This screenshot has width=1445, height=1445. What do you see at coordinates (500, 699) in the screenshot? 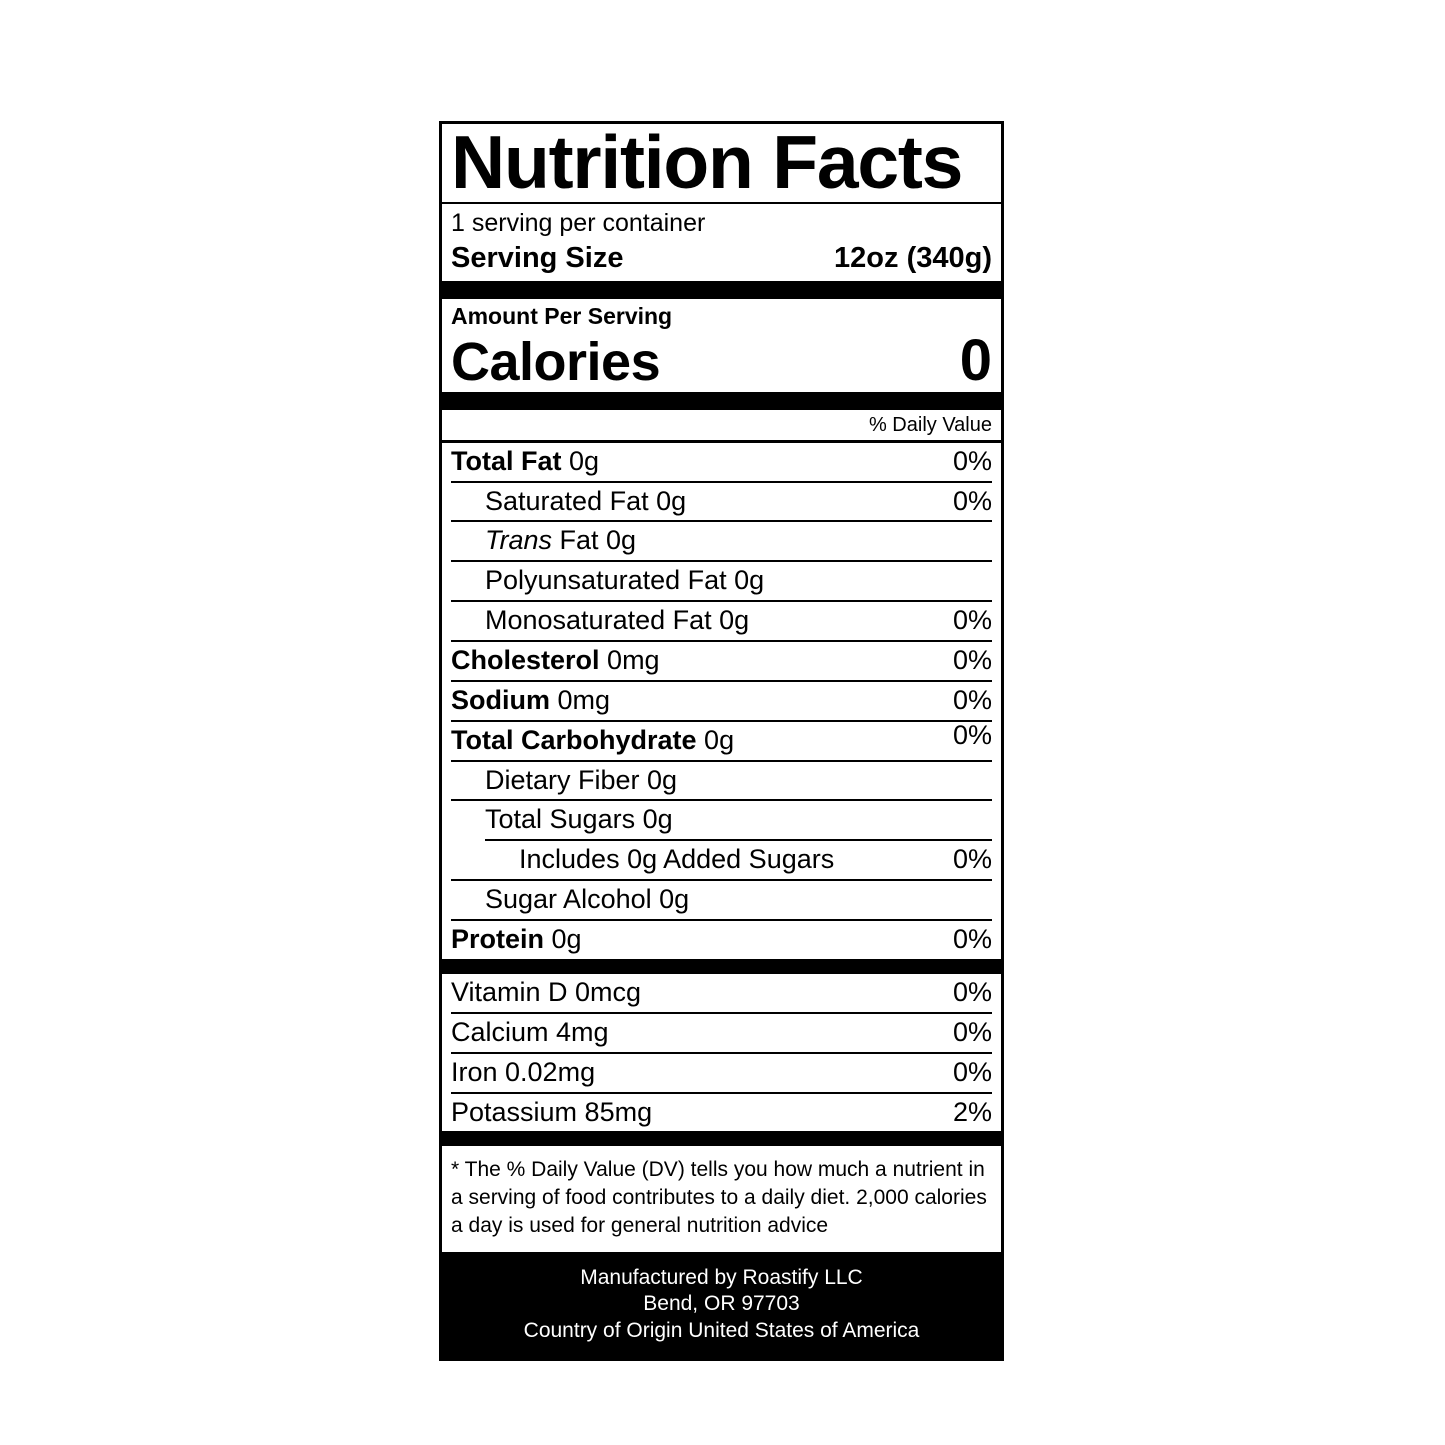
I see `sodium-label: Sodium` at bounding box center [500, 699].